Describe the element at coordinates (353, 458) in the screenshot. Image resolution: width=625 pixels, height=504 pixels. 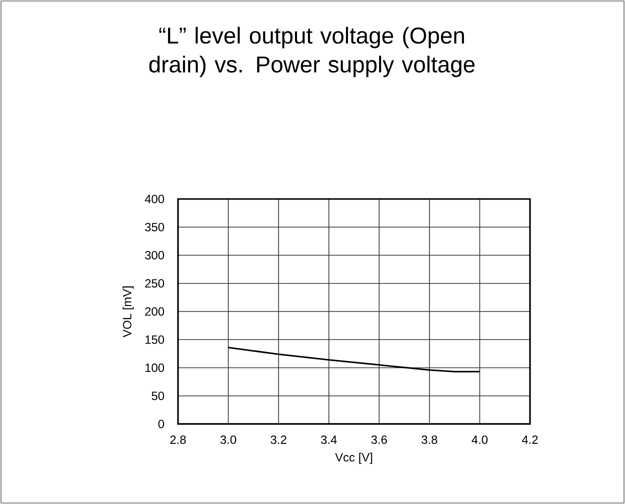
I see `x-axis-title: Vcc [V]` at that location.